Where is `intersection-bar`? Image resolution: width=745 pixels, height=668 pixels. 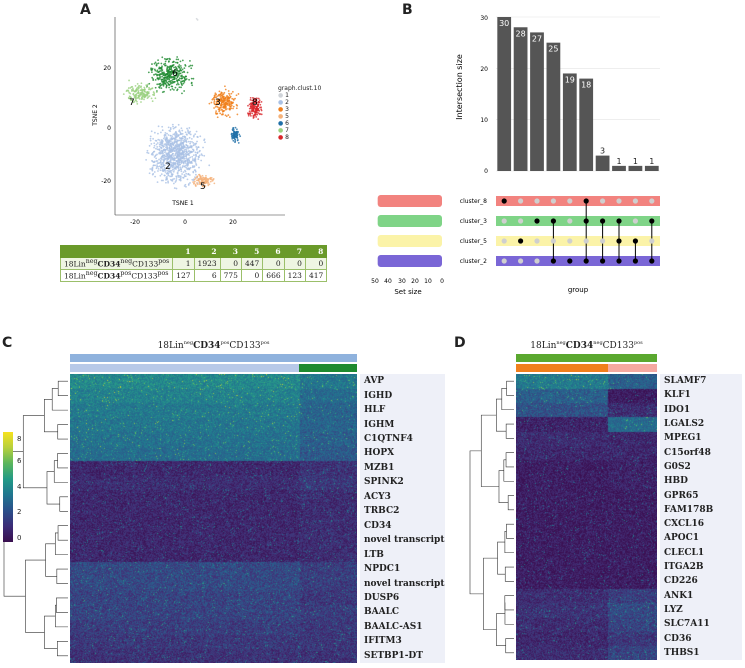 intersection-bar is located at coordinates (635, 168).